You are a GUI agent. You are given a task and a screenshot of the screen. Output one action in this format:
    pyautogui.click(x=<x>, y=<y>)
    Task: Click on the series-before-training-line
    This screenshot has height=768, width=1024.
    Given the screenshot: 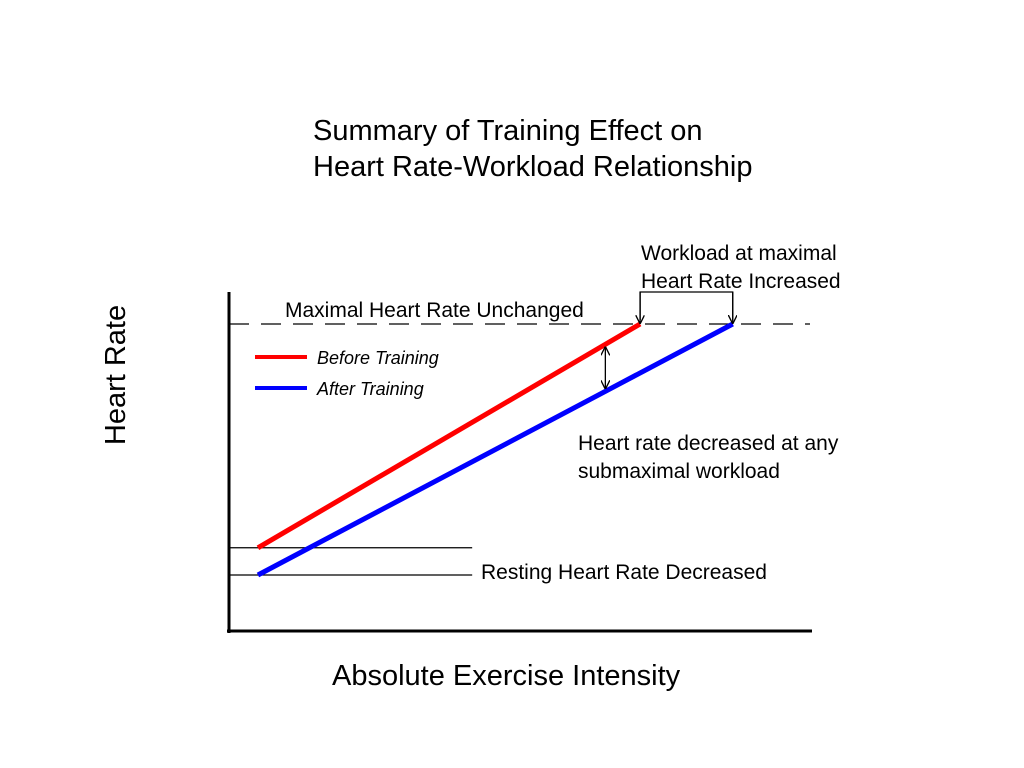 What is the action you would take?
    pyautogui.click(x=449, y=435)
    